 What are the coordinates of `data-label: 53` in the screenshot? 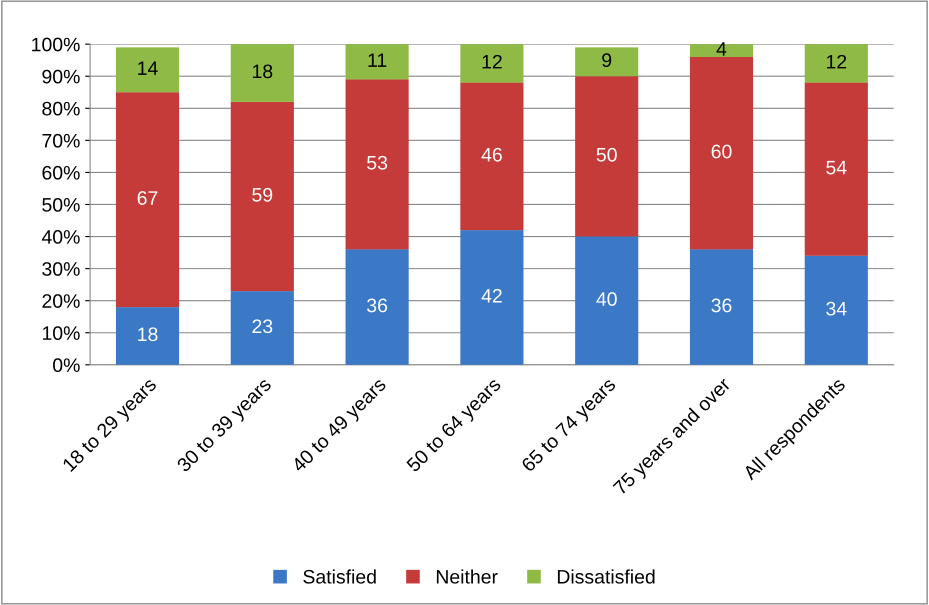 It's located at (377, 163).